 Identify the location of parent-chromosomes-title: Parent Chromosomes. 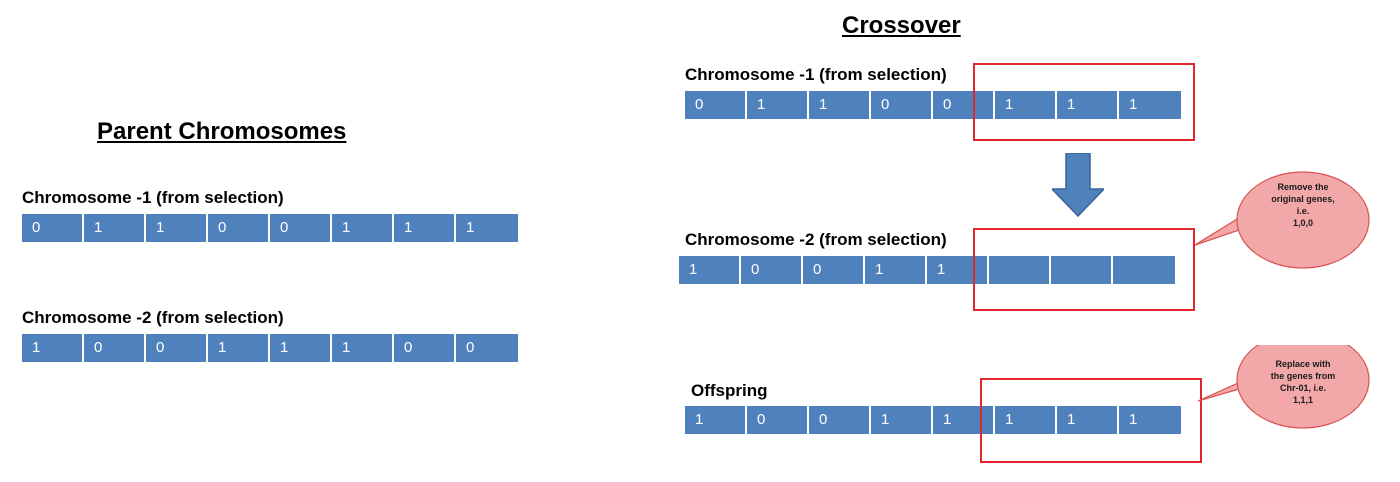
(222, 131).